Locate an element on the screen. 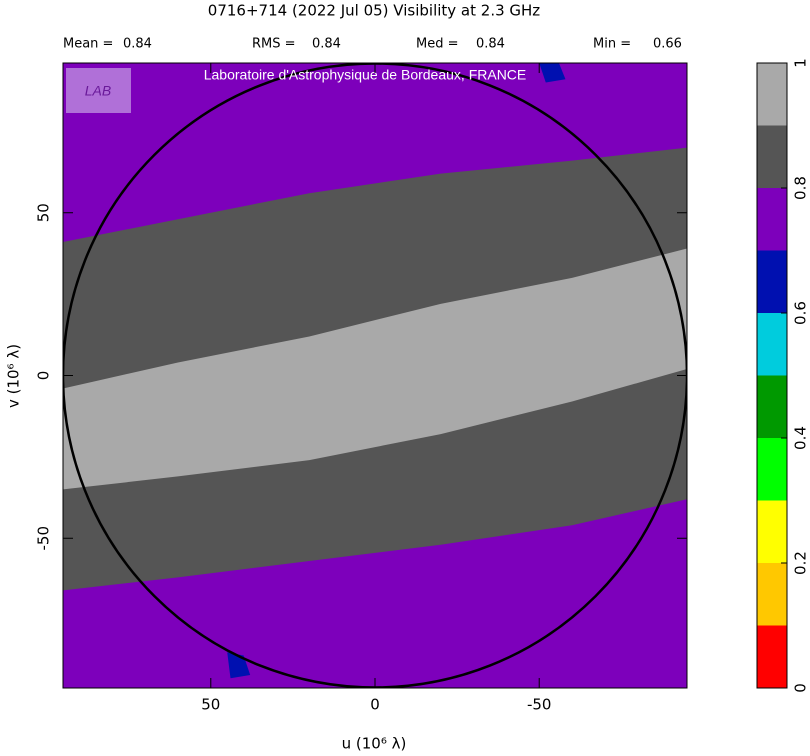 The image size is (810, 756). colorbar-tick-label: 0.2 is located at coordinates (801, 563).